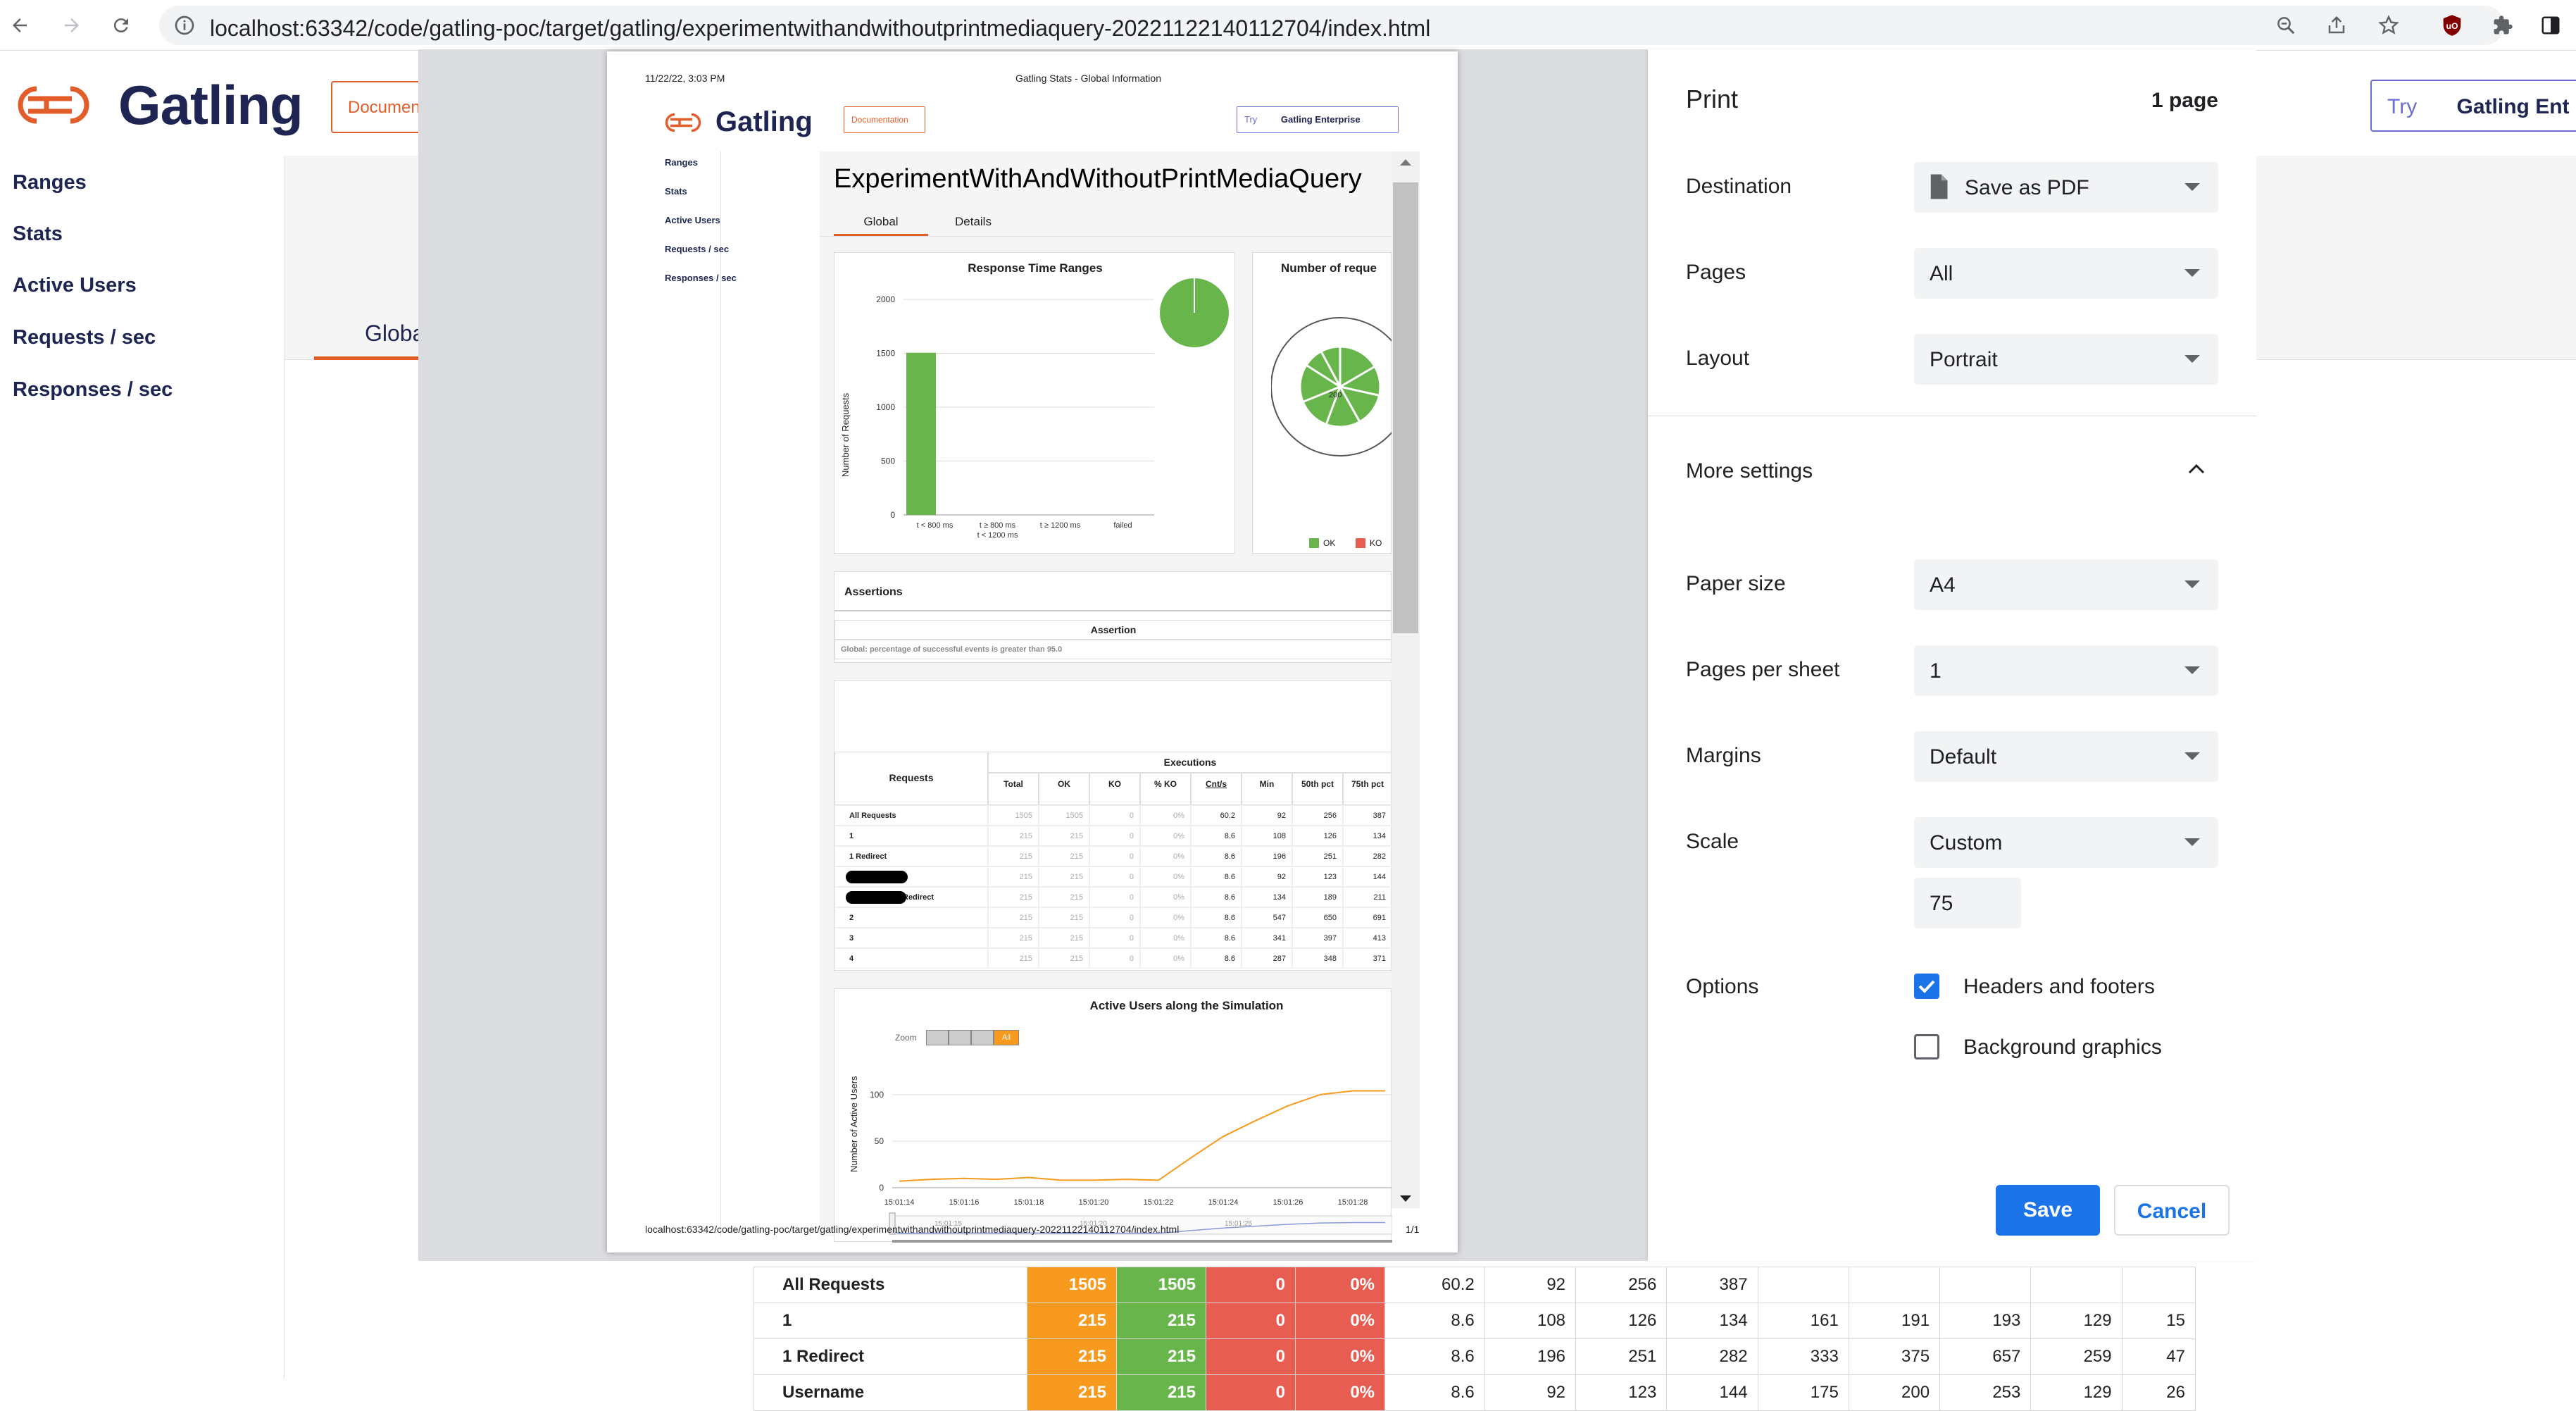  Describe the element at coordinates (1405, 408) in the screenshot. I see `preview-scrollbar-thumb` at that location.